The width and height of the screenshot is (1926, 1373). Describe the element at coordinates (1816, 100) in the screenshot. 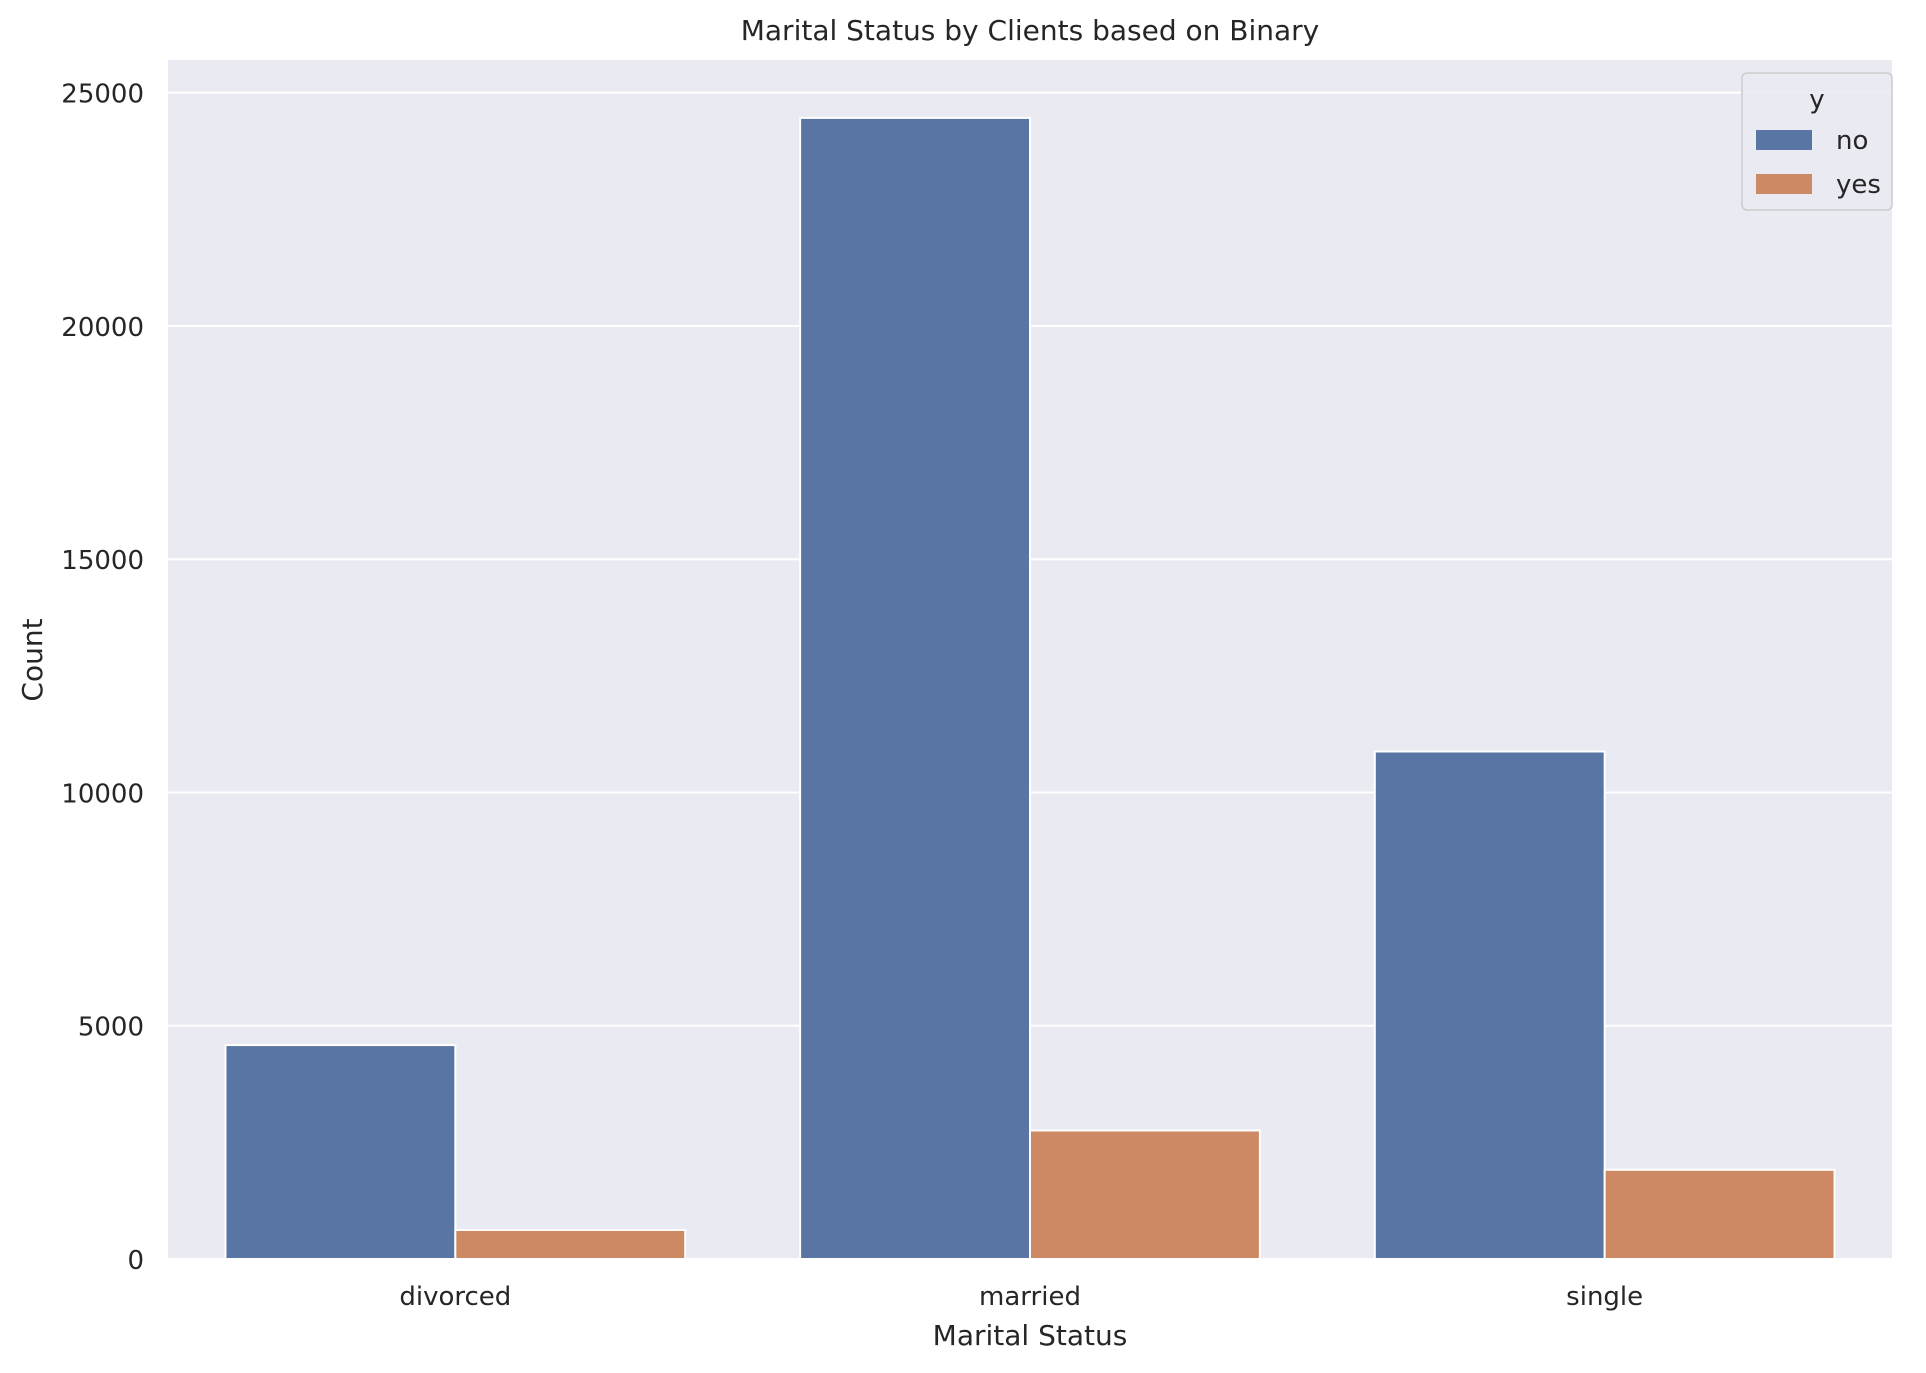

I see `legend-title: y` at that location.